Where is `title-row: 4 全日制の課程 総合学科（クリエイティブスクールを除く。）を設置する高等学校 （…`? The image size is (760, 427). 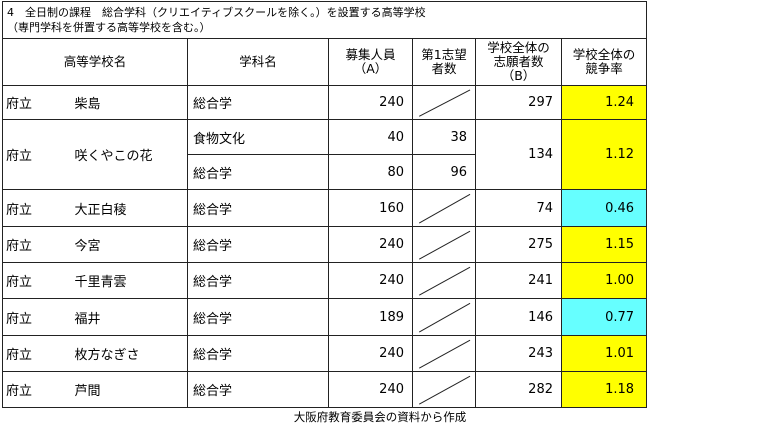 title-row: 4 全日制の課程 総合学科（クリエイティブスクールを除く。）を設置する高等学校 （… is located at coordinates (324, 20).